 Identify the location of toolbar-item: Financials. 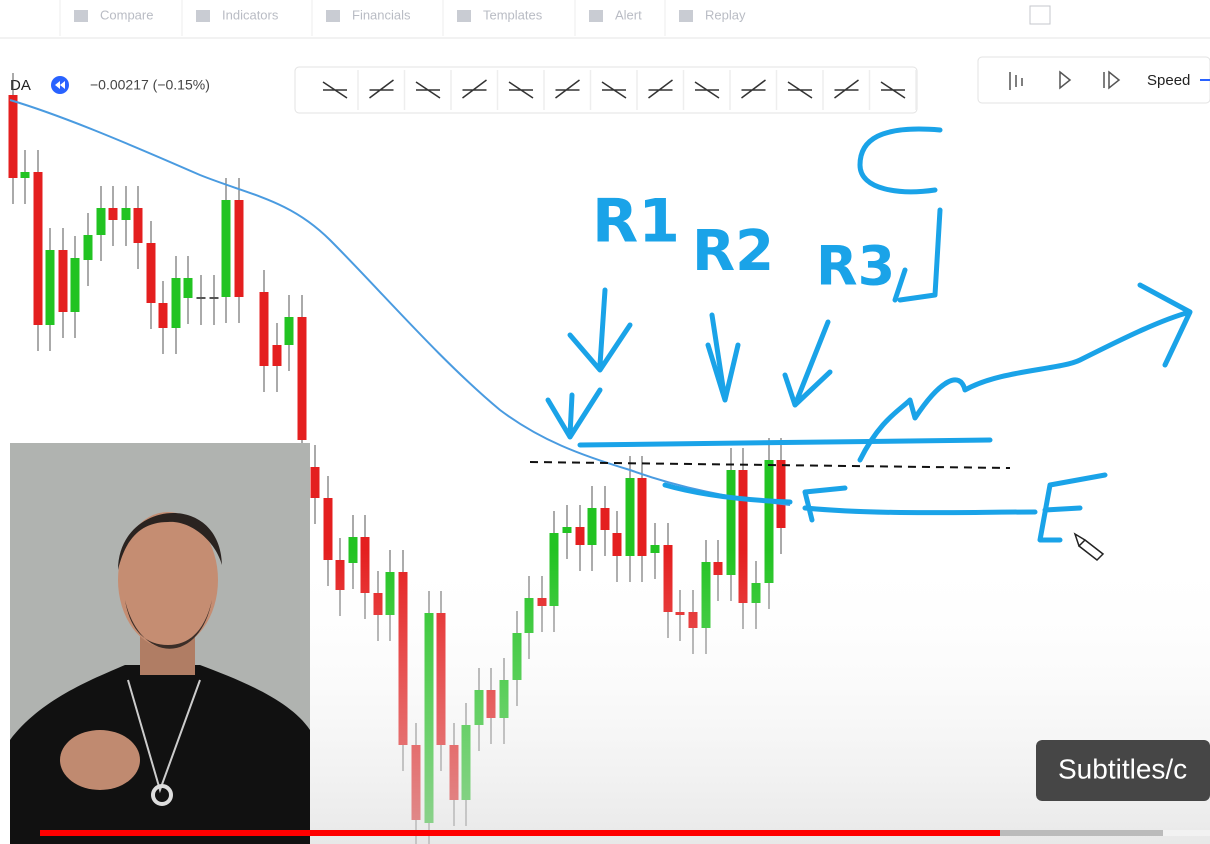
(381, 14).